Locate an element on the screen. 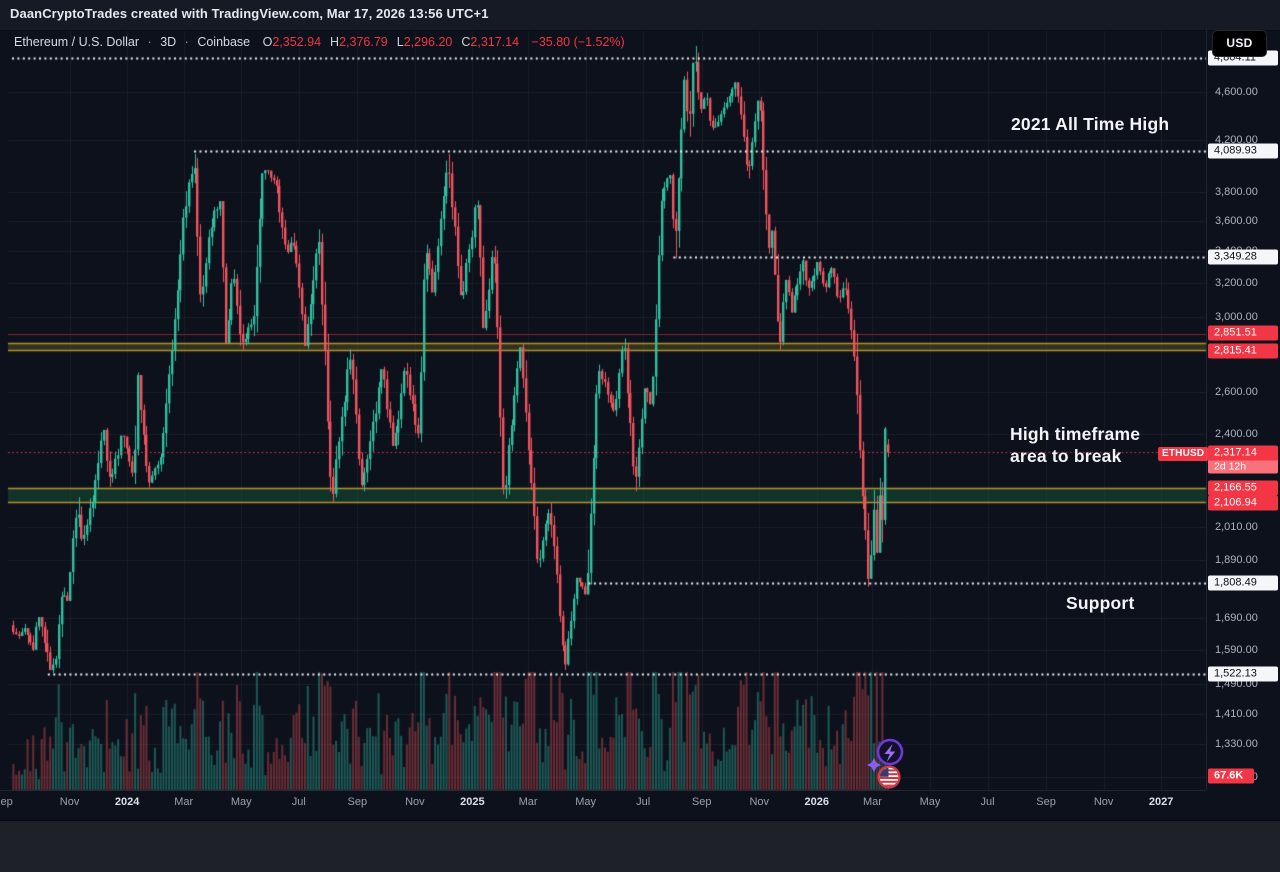 This screenshot has width=1280, height=872. price-tick-label: 4,200.00 is located at coordinates (1236, 139).